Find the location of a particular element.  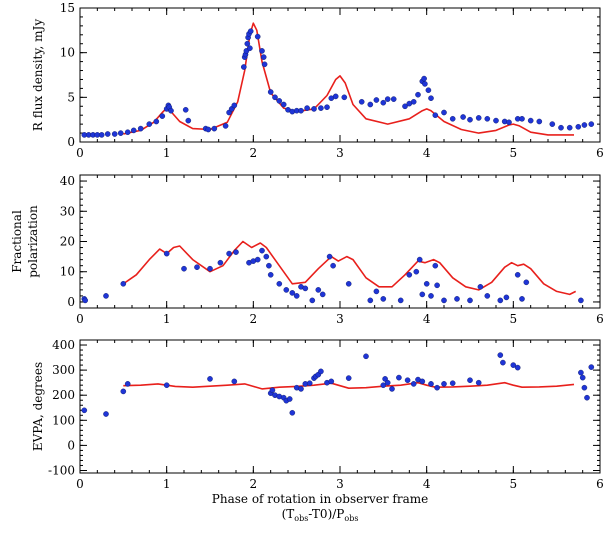

y-tick-label: -100 is located at coordinates (61, 470).